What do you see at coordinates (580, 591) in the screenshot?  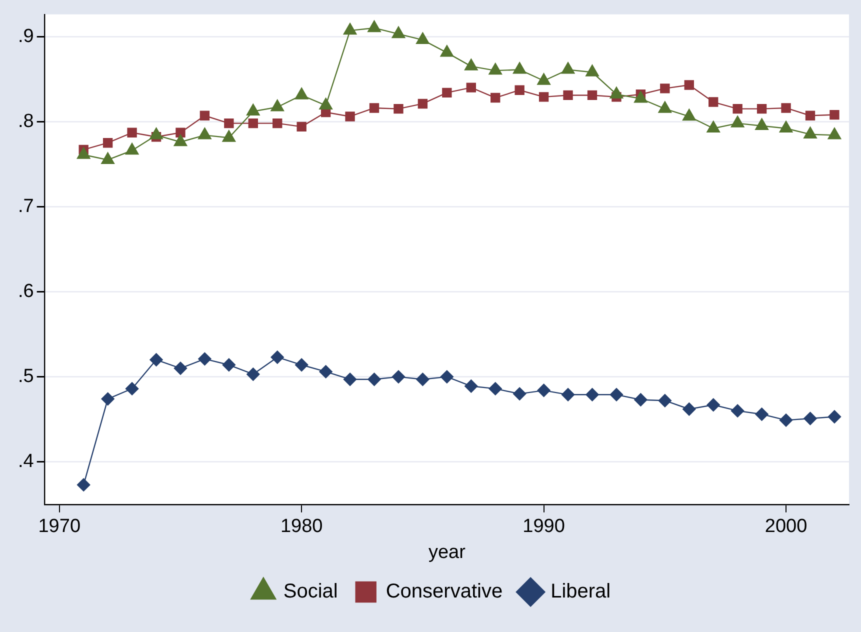 I see `legend-label: Liberal` at bounding box center [580, 591].